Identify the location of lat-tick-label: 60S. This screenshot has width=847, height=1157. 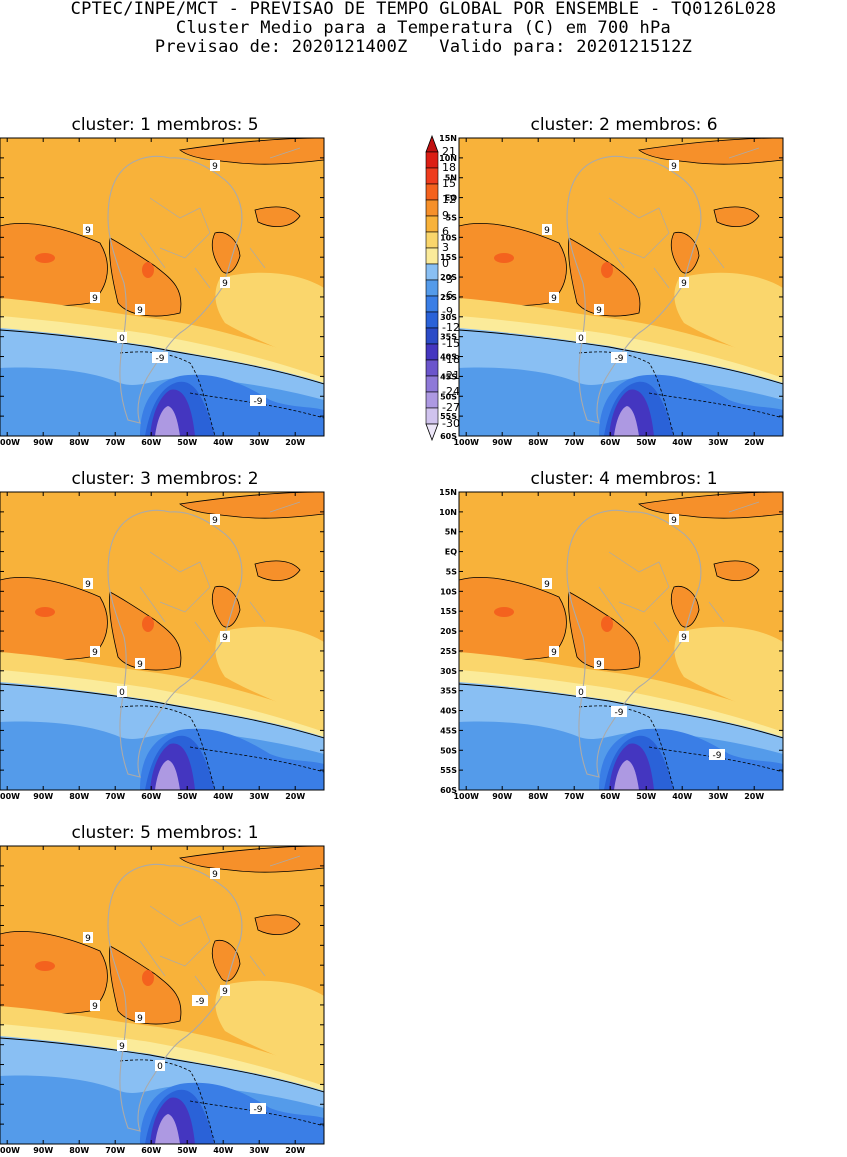
(448, 436).